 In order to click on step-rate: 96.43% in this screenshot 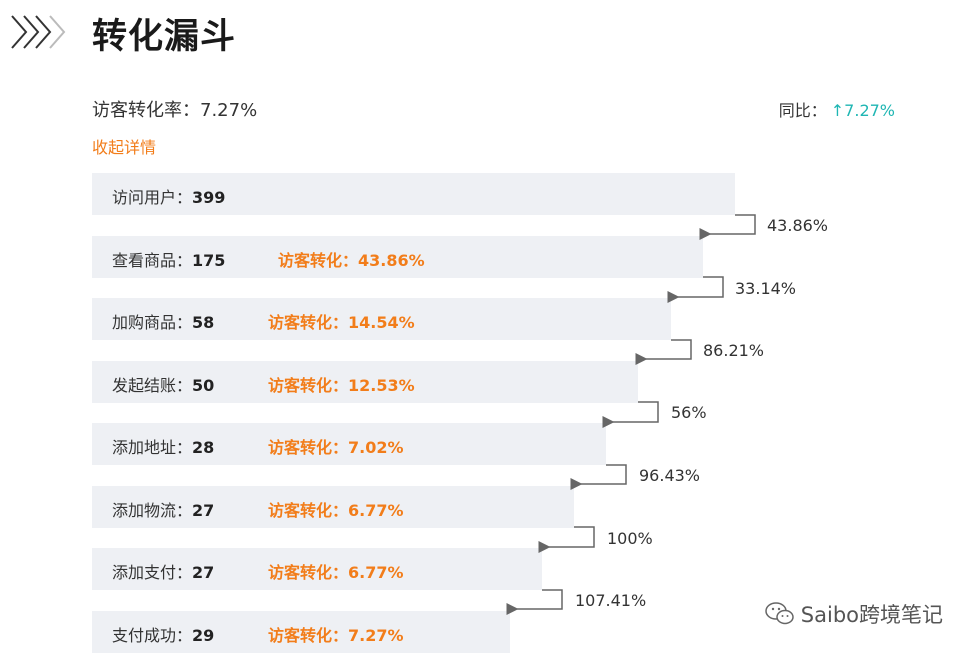, I will do `click(670, 475)`.